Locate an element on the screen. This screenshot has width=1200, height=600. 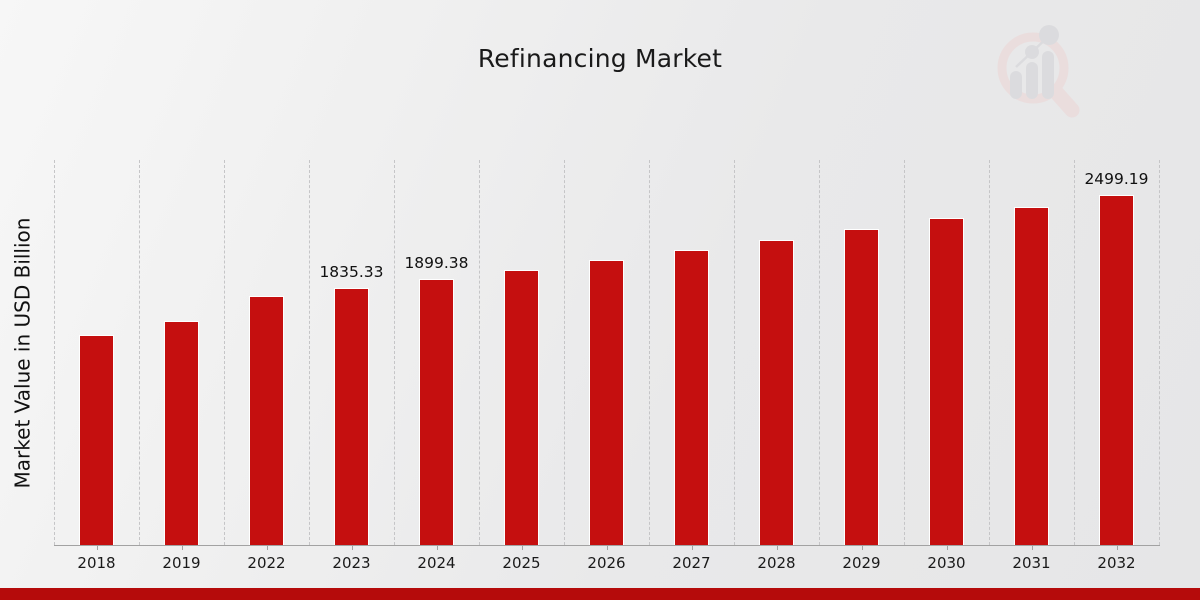
bar-2025 is located at coordinates (521, 407).